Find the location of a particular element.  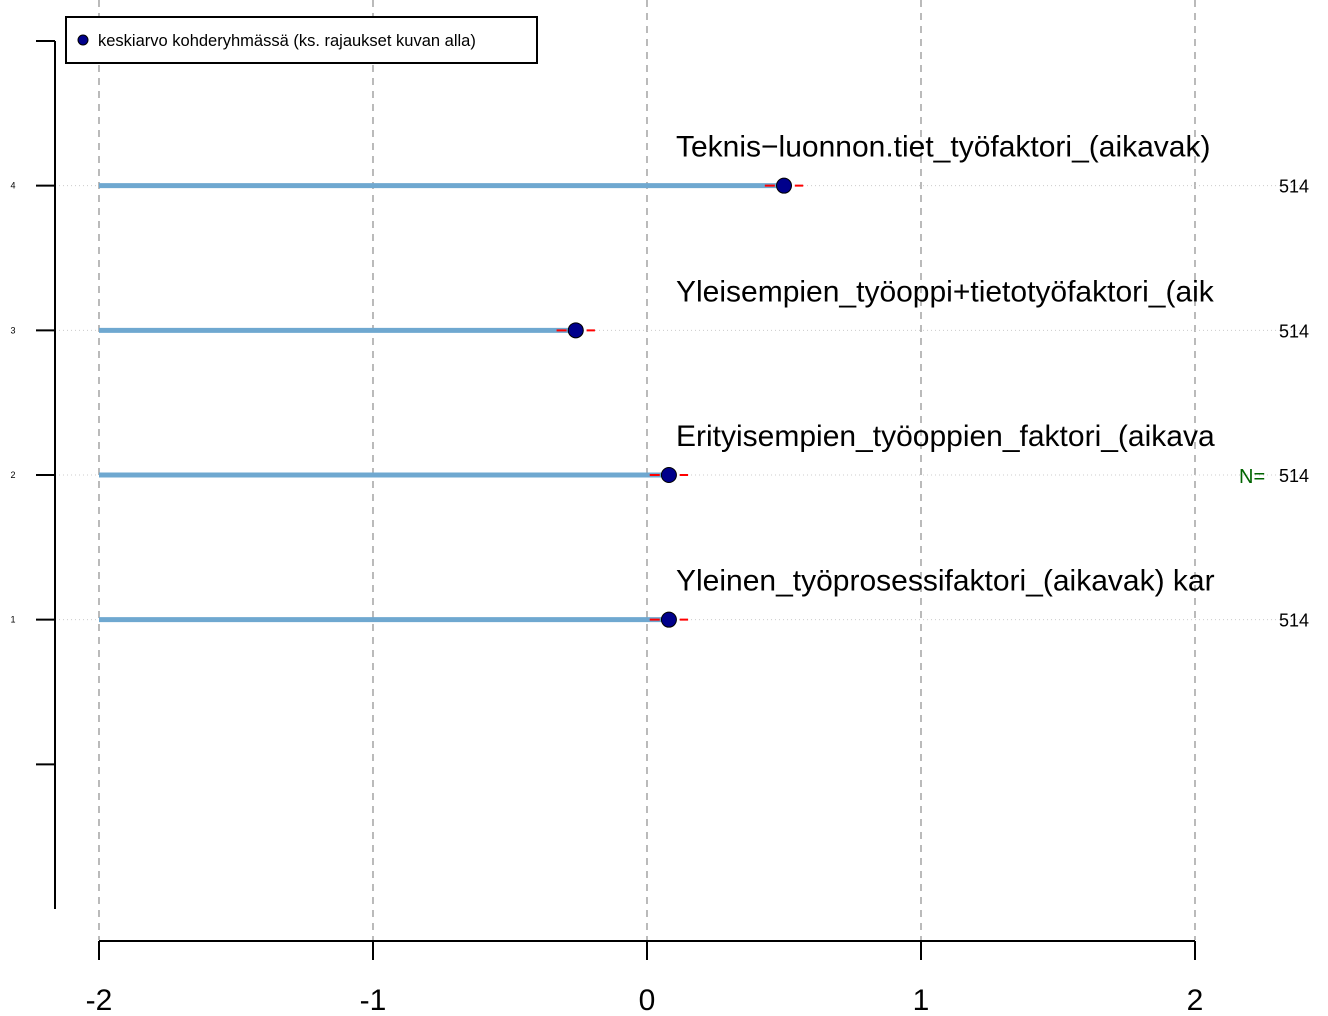

x-tick-label: 1 is located at coordinates (921, 1000).